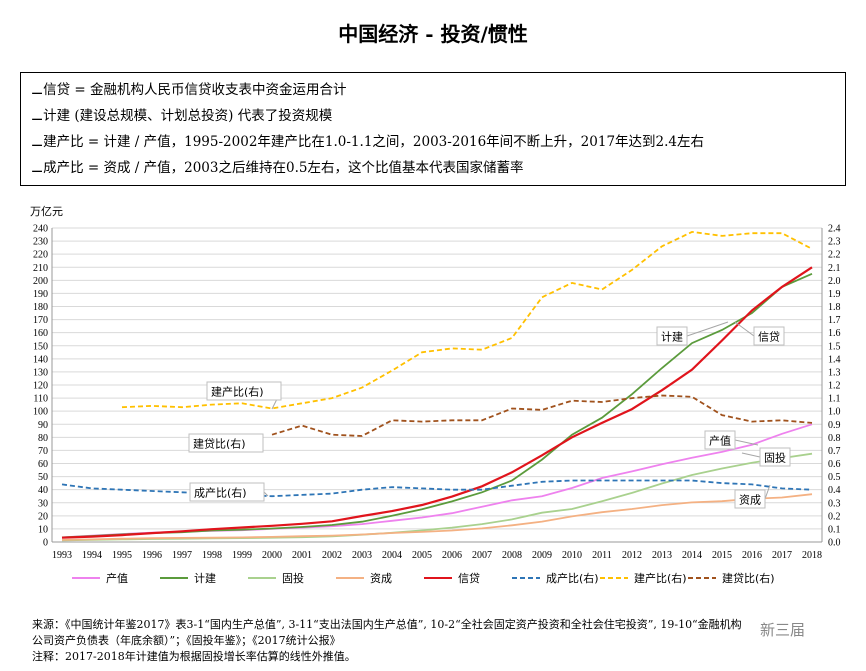  Describe the element at coordinates (834, 464) in the screenshot. I see `y-right-tick-label: 0.6` at that location.